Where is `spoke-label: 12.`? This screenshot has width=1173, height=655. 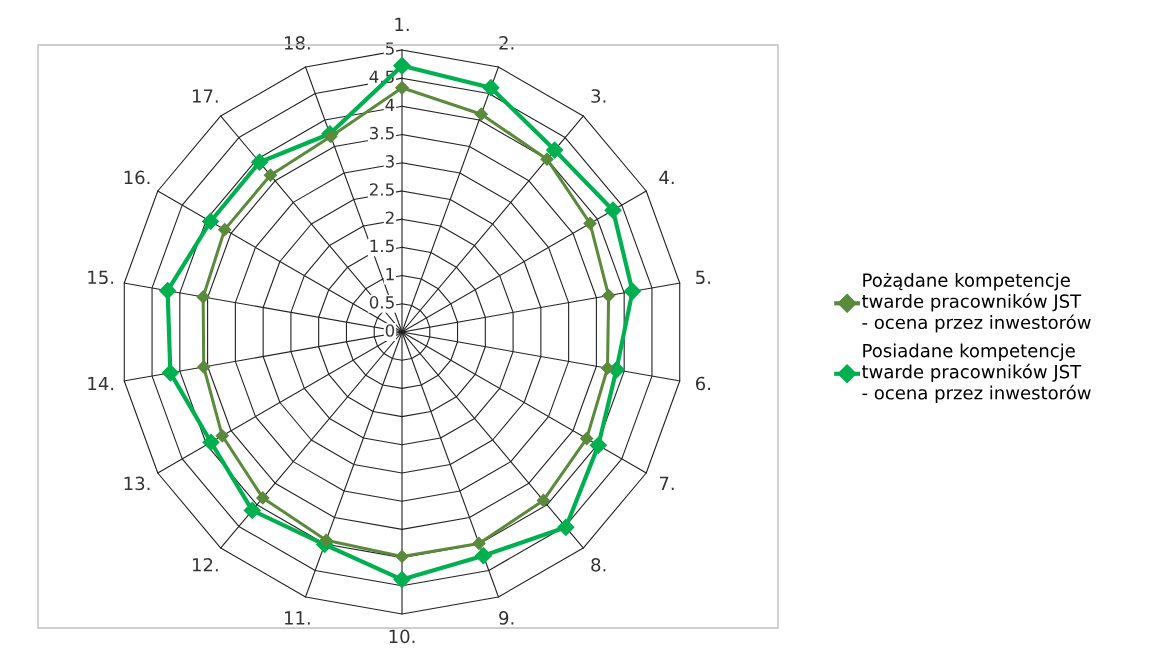 spoke-label: 12. is located at coordinates (205, 564).